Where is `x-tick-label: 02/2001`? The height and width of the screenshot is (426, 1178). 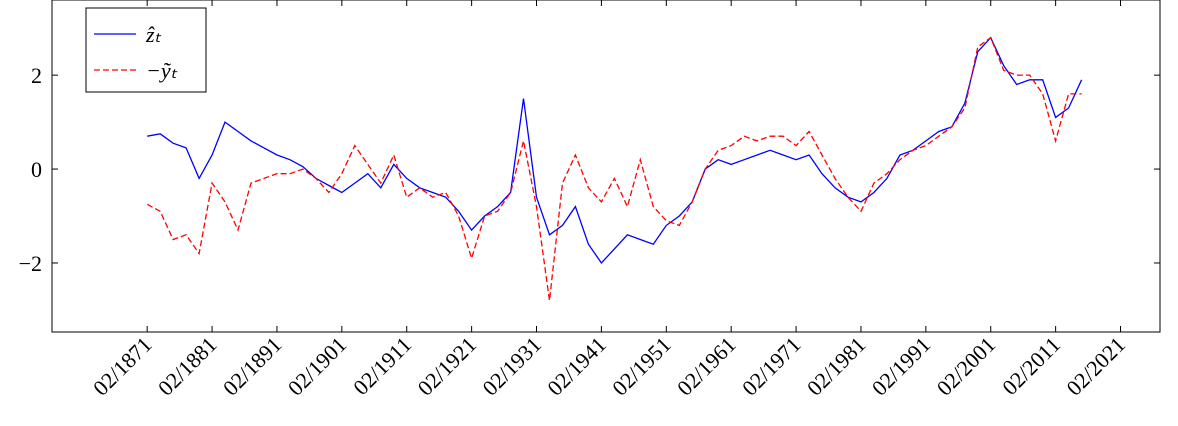 x-tick-label: 02/2001 is located at coordinates (966, 366).